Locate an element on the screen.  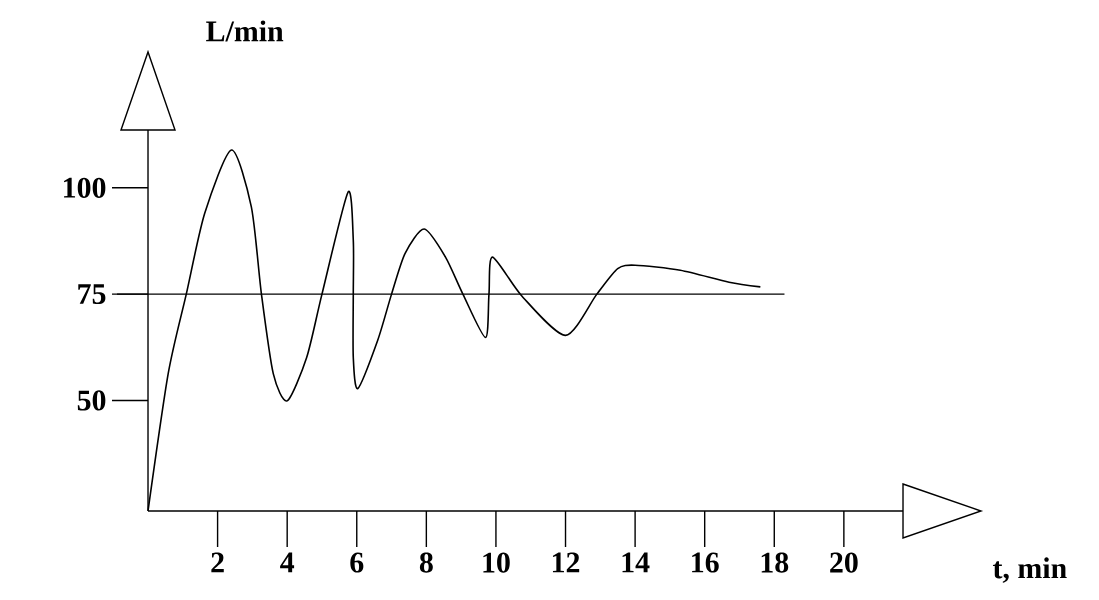
x-tick-label: 20 is located at coordinates (844, 562).